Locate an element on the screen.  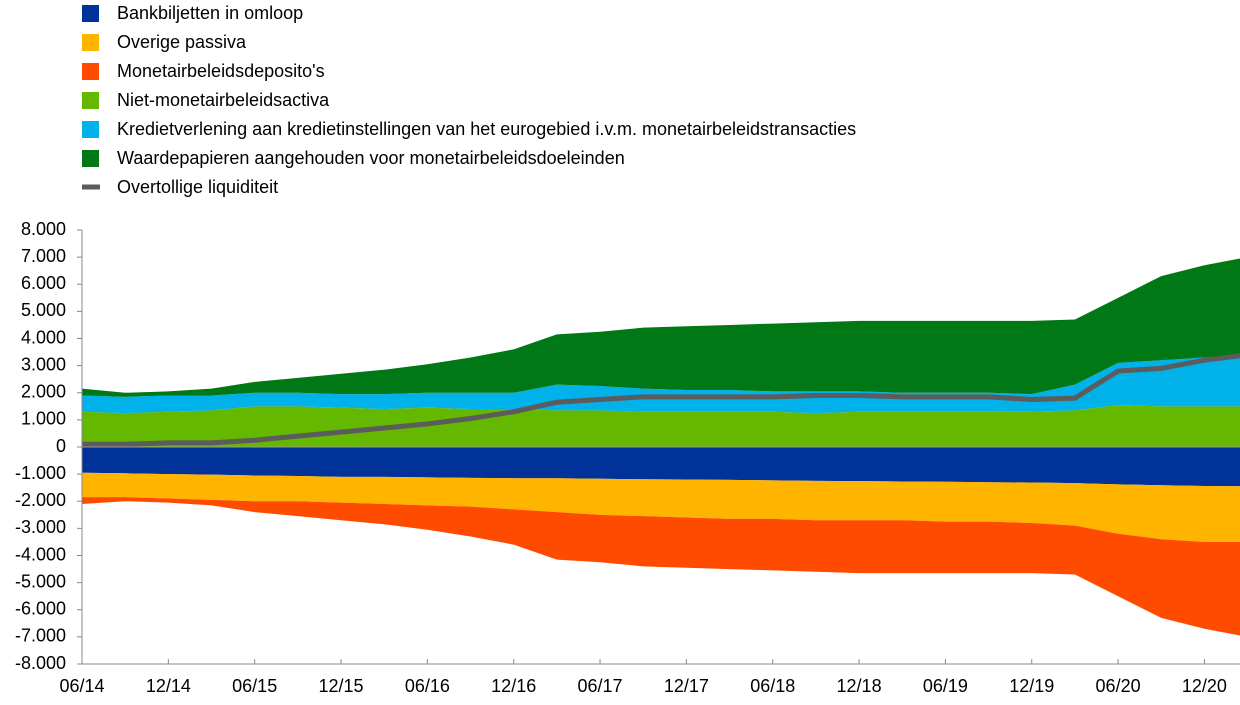
legend-label: Overtollige liquiditeit is located at coordinates (197, 187).